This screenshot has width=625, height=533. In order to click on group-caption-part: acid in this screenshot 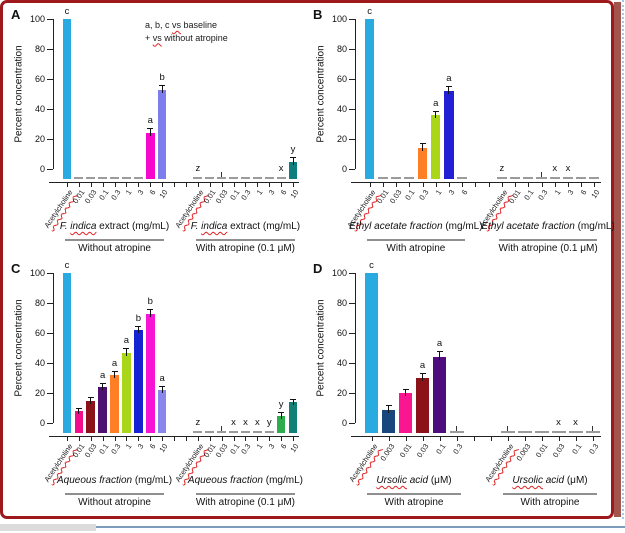, I will do `click(417, 480)`.